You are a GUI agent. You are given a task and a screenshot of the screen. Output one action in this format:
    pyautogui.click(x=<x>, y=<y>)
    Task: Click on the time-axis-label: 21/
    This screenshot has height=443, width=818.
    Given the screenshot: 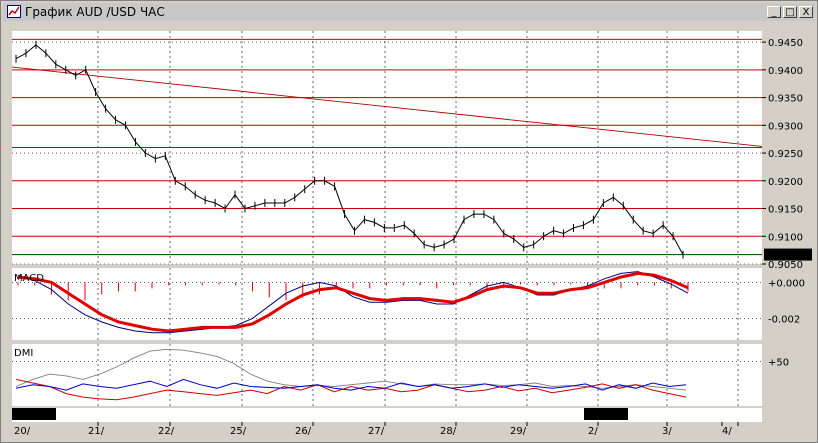 What is the action you would take?
    pyautogui.click(x=96, y=431)
    